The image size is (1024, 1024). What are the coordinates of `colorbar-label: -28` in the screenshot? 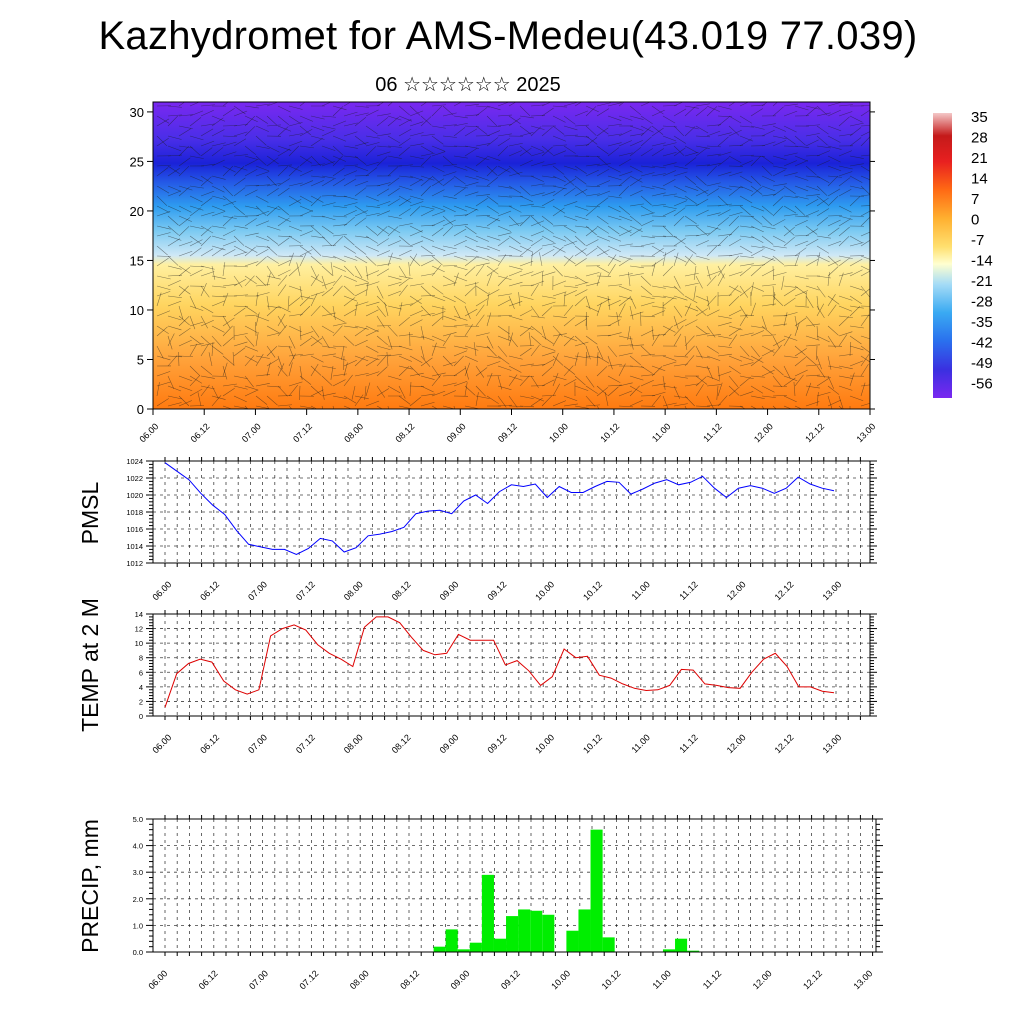 It's located at (982, 302).